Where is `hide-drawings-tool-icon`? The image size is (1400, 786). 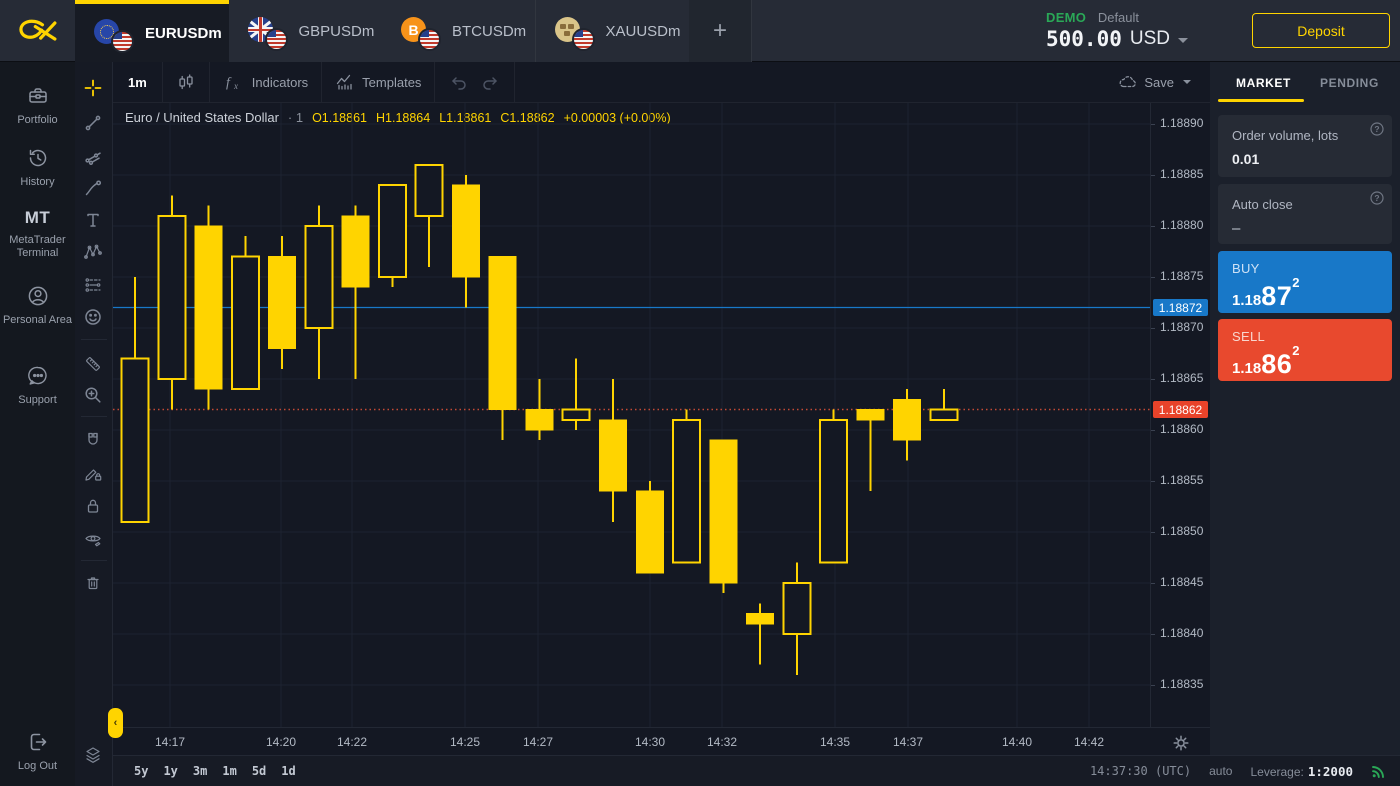 hide-drawings-tool-icon is located at coordinates (94, 540).